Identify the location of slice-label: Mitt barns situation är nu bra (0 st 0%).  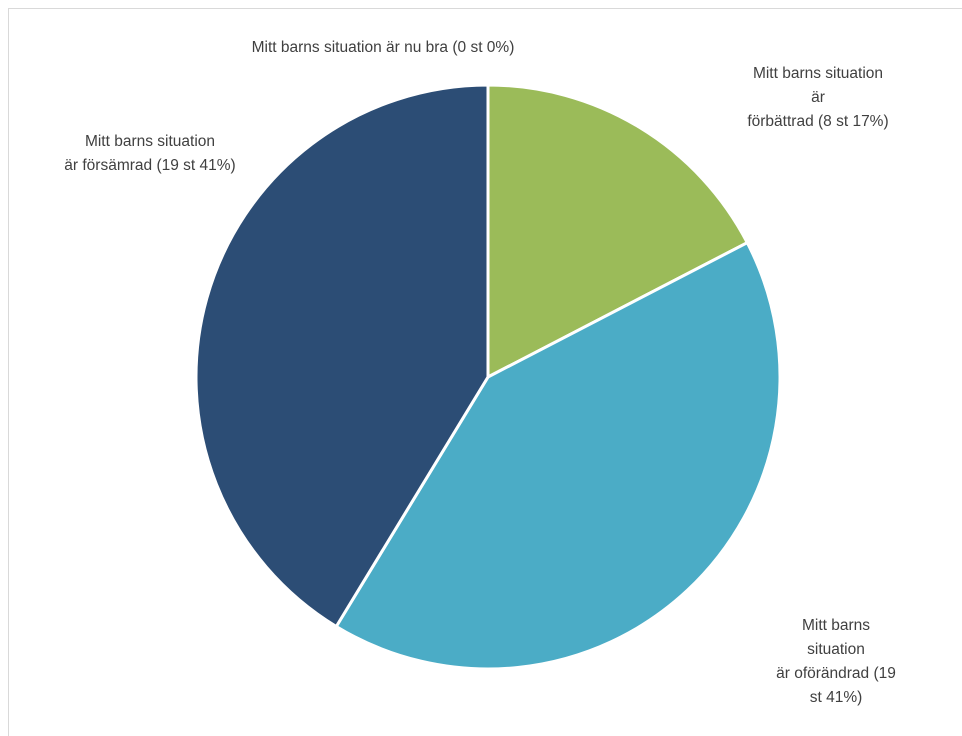
(383, 47).